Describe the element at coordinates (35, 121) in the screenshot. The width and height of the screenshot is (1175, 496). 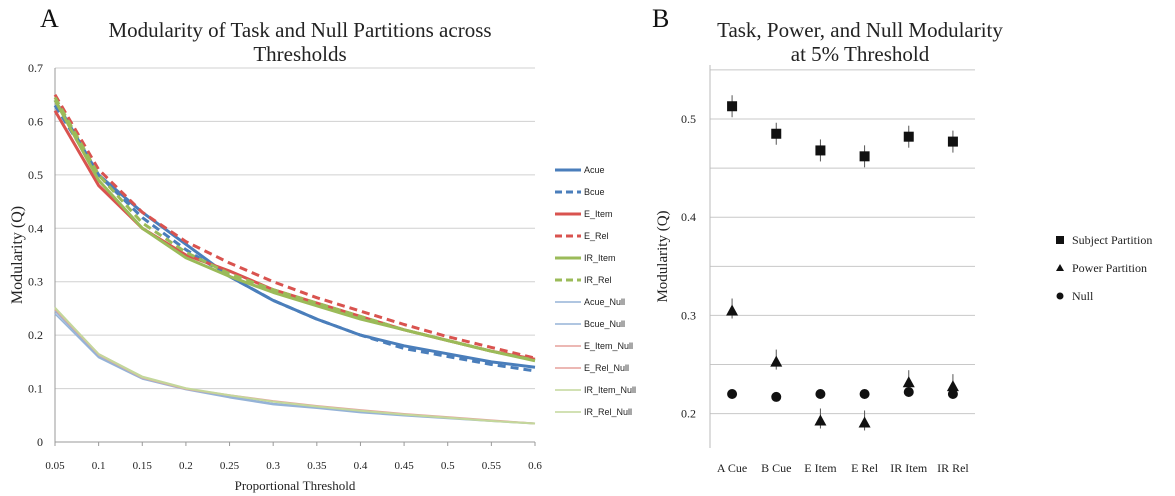
I see `y-tick-label: 0.6` at that location.